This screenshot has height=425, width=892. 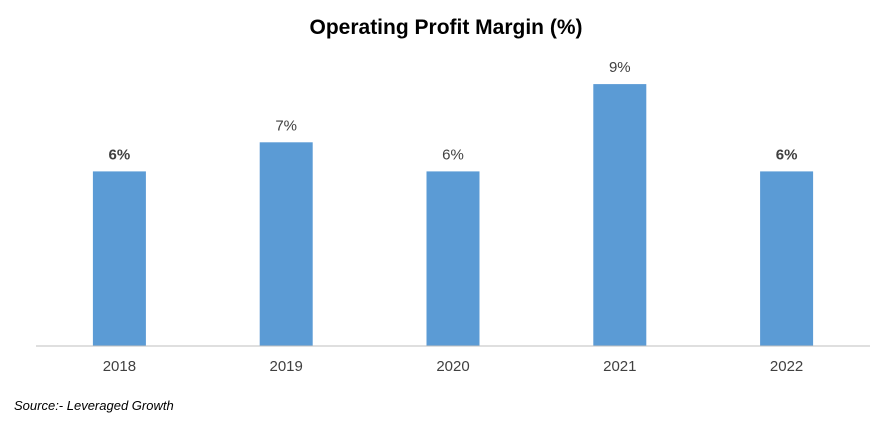 What do you see at coordinates (786, 366) in the screenshot?
I see `x-tick-label-2022: 2022` at bounding box center [786, 366].